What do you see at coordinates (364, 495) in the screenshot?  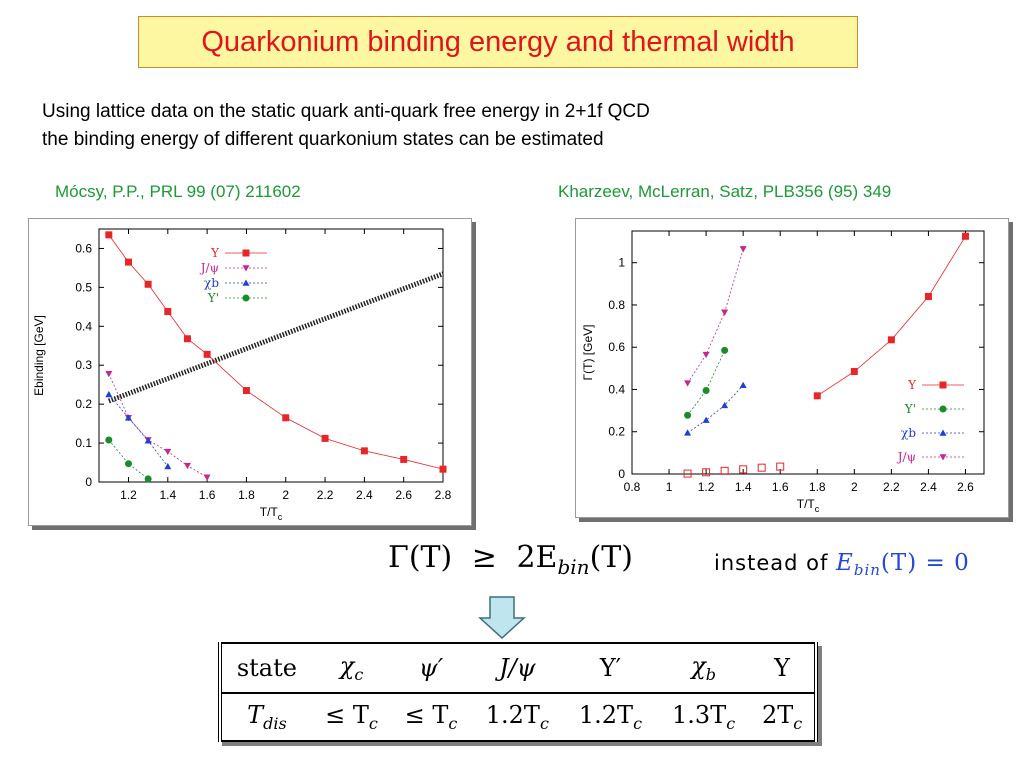 I see `x-tick-label: 2.4` at bounding box center [364, 495].